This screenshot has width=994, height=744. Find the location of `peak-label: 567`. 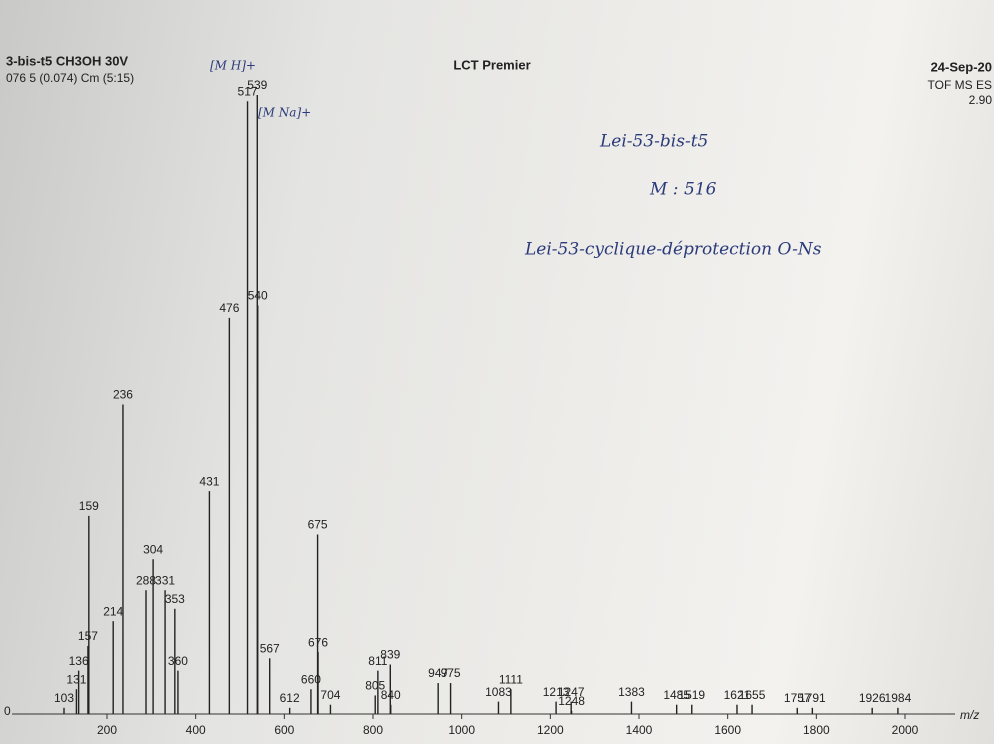

peak-label: 567 is located at coordinates (270, 648).